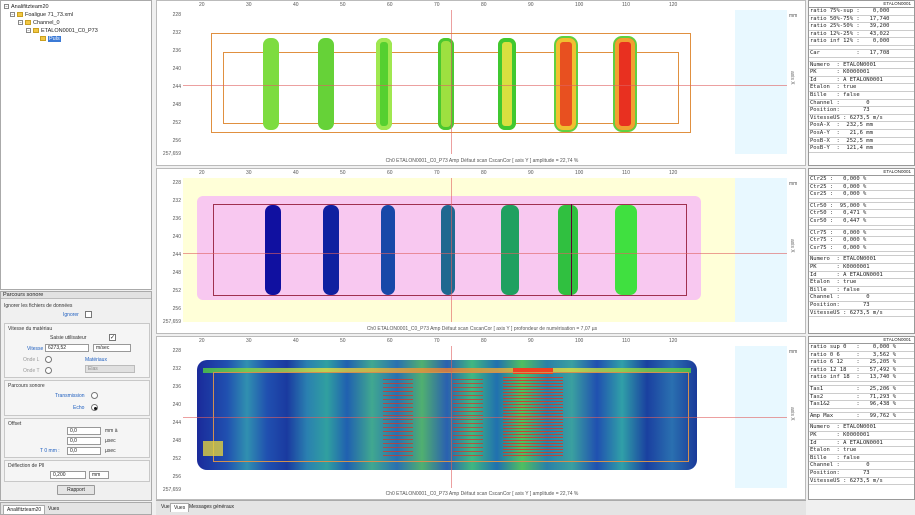 This screenshot has width=915, height=515. Describe the element at coordinates (70, 396) in the screenshot. I see `transmission-label: Transmission` at that location.